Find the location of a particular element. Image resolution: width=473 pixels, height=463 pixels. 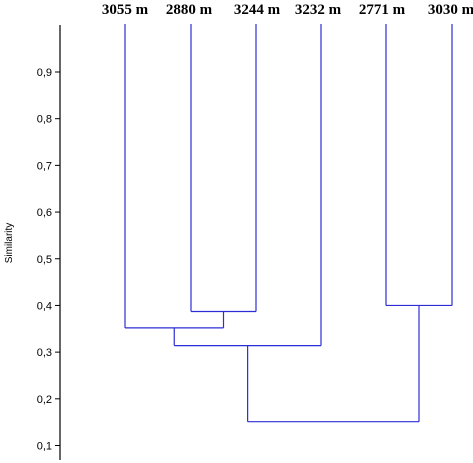

leaf-label-3244: 3244 m is located at coordinates (257, 10).